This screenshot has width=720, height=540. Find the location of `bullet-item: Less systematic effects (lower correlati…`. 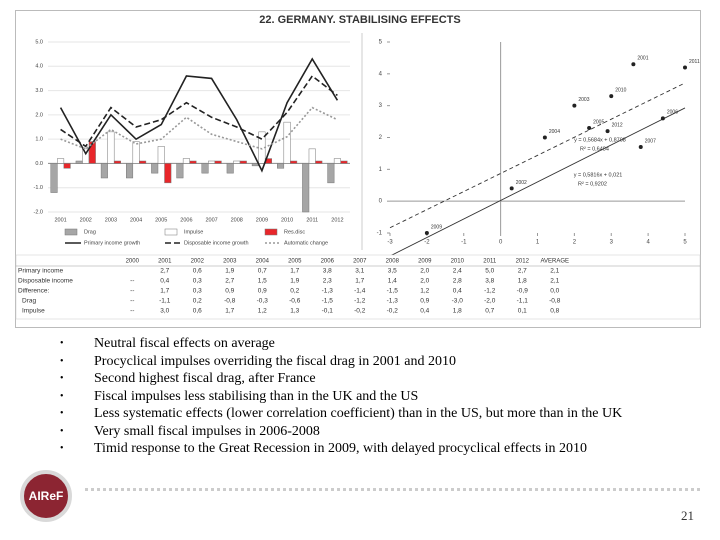

bullet-item: Less systematic effects (lower correlati… is located at coordinates (341, 414).